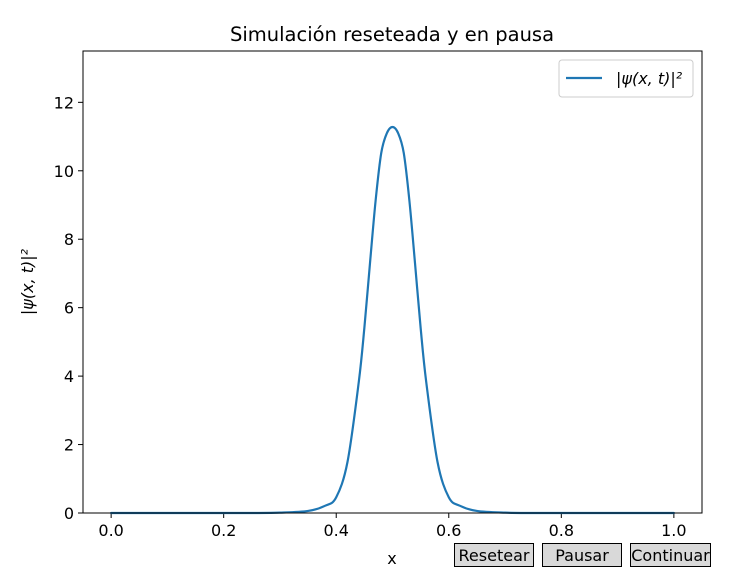 This screenshot has height=576, width=743. Describe the element at coordinates (561, 530) in the screenshot. I see `x-tick-label: 0.8` at that location.